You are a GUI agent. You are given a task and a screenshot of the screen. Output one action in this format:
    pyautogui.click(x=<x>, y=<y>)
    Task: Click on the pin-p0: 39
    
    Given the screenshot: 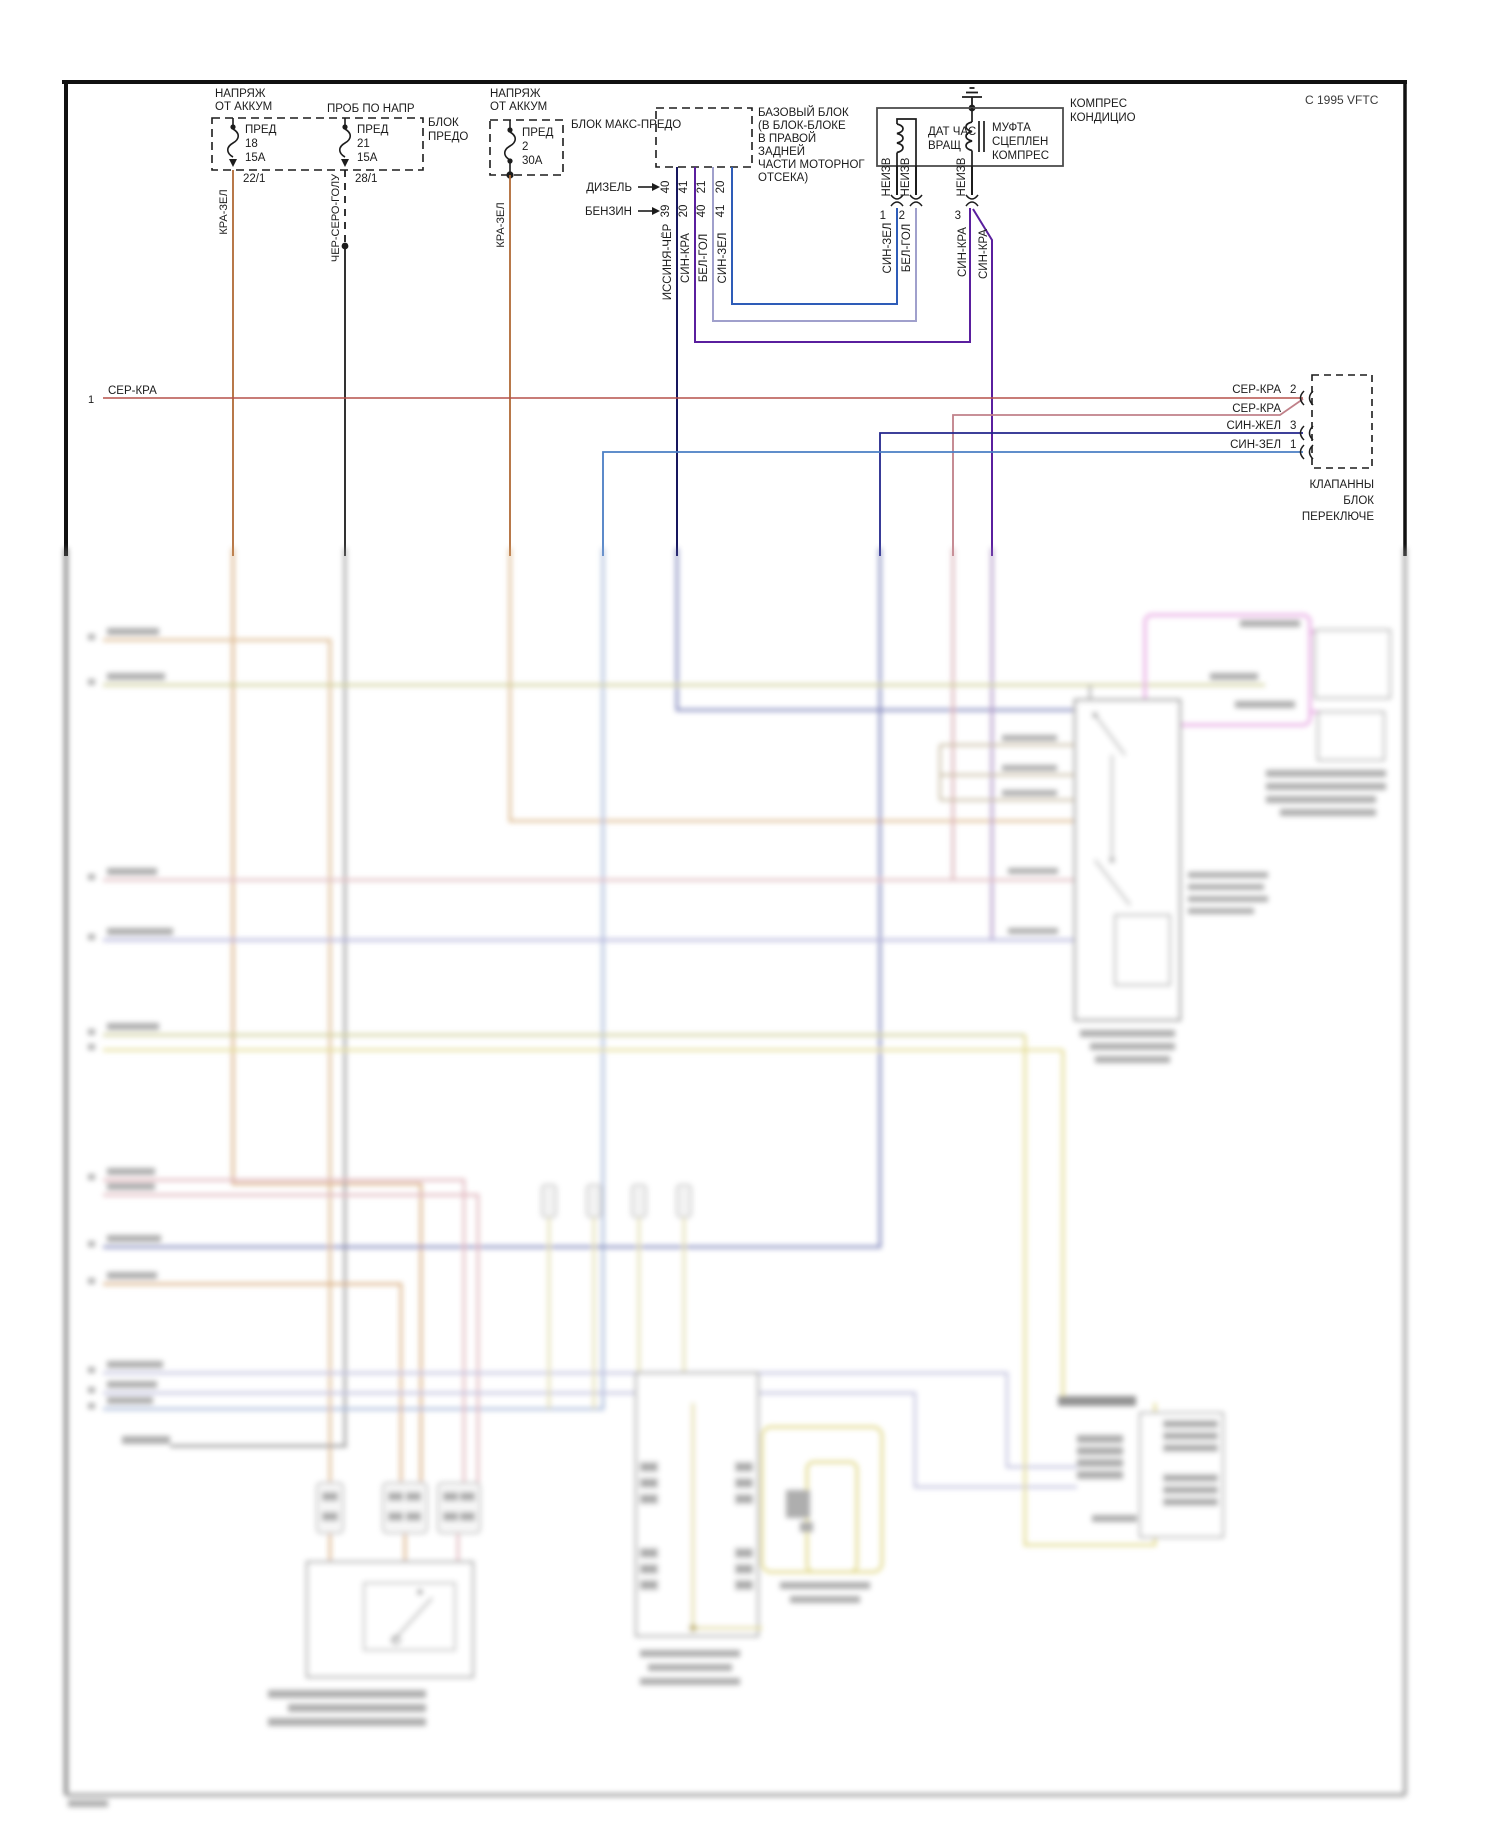 What is the action you would take?
    pyautogui.click(x=666, y=211)
    